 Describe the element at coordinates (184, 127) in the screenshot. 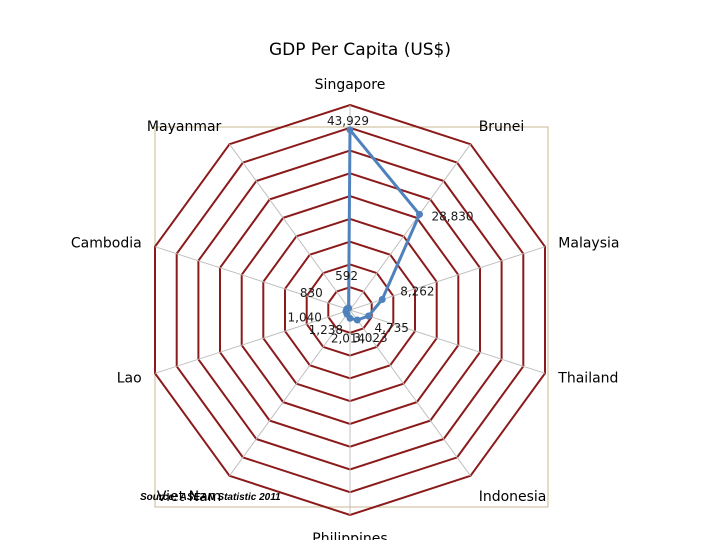

I see `category-label: Mayanmar` at that location.